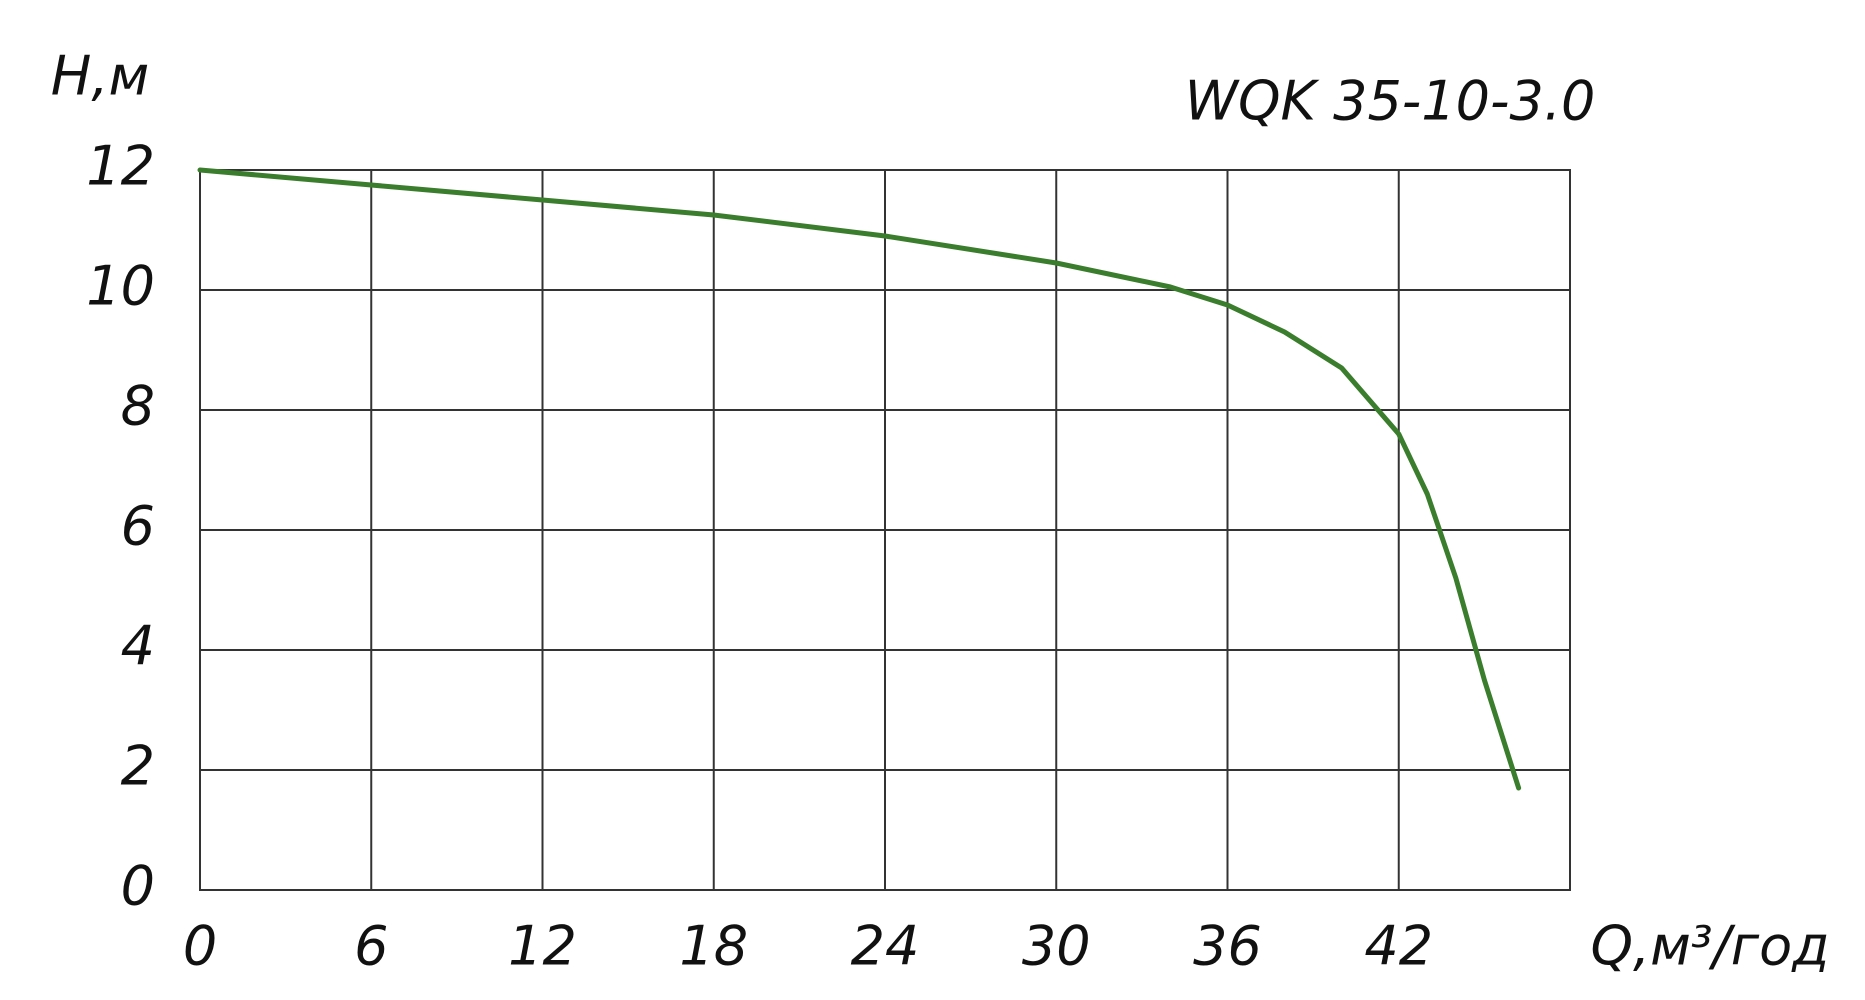  What do you see at coordinates (1398, 946) in the screenshot?
I see `x-tick-label: 42` at bounding box center [1398, 946].